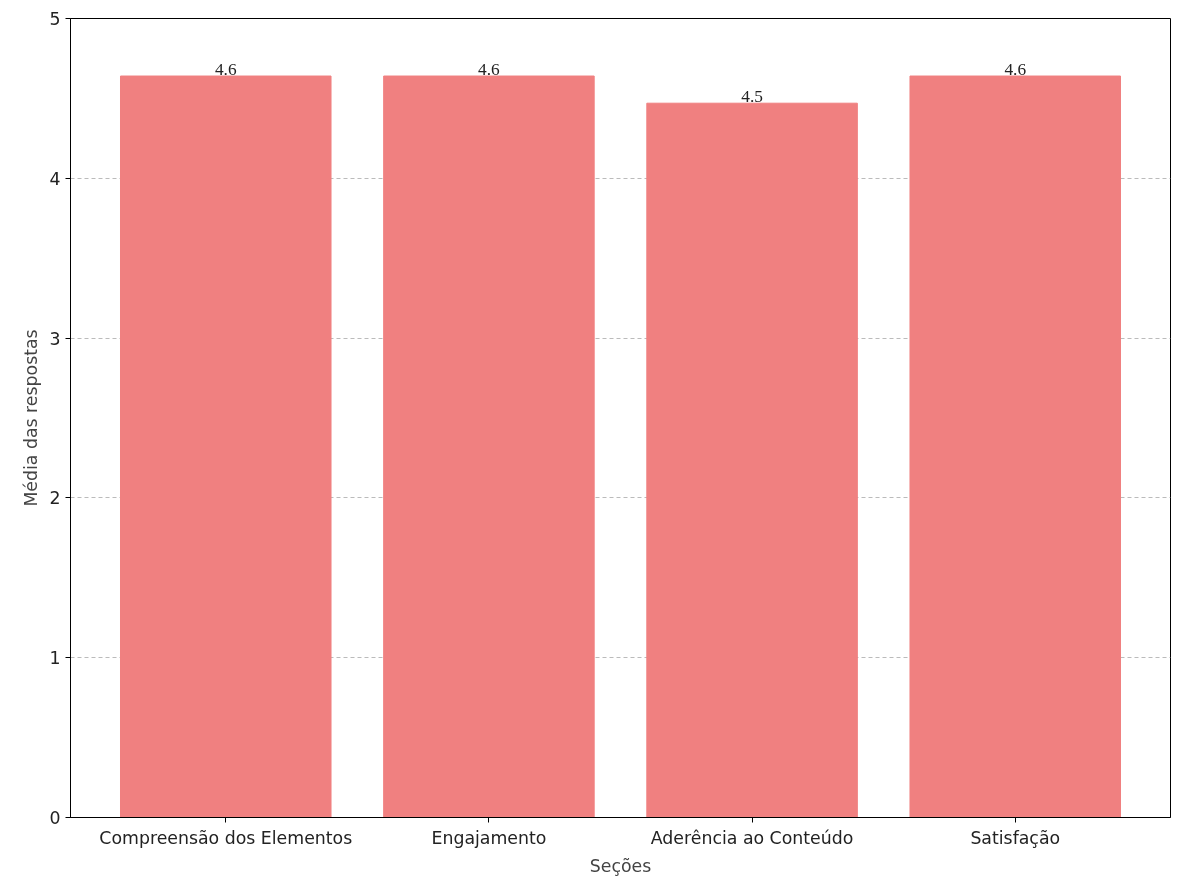 The image size is (1184, 882). I want to click on x-tick-label: Compreensão dos Elementos, so click(226, 837).